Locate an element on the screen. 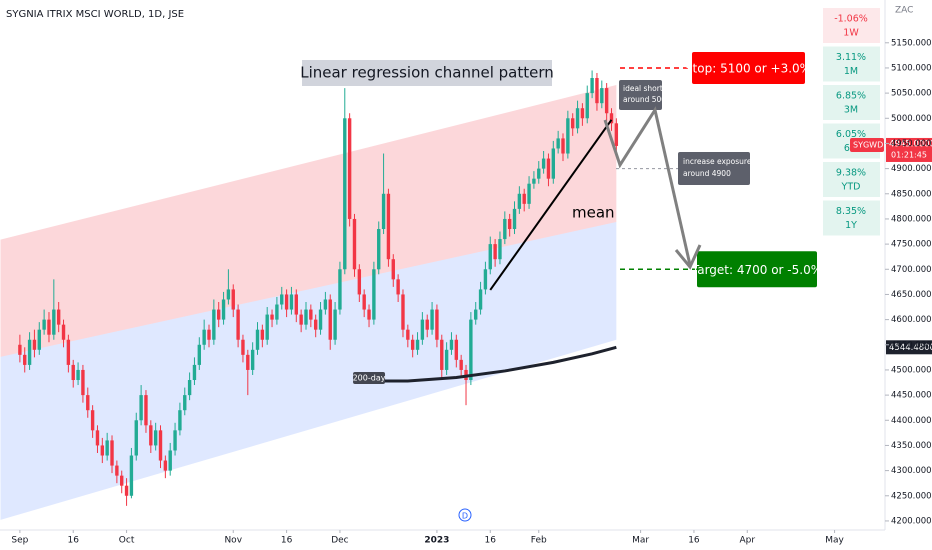 This screenshot has height=550, width=932. target-label: Target: 4700 or -5.0% is located at coordinates (756, 270).